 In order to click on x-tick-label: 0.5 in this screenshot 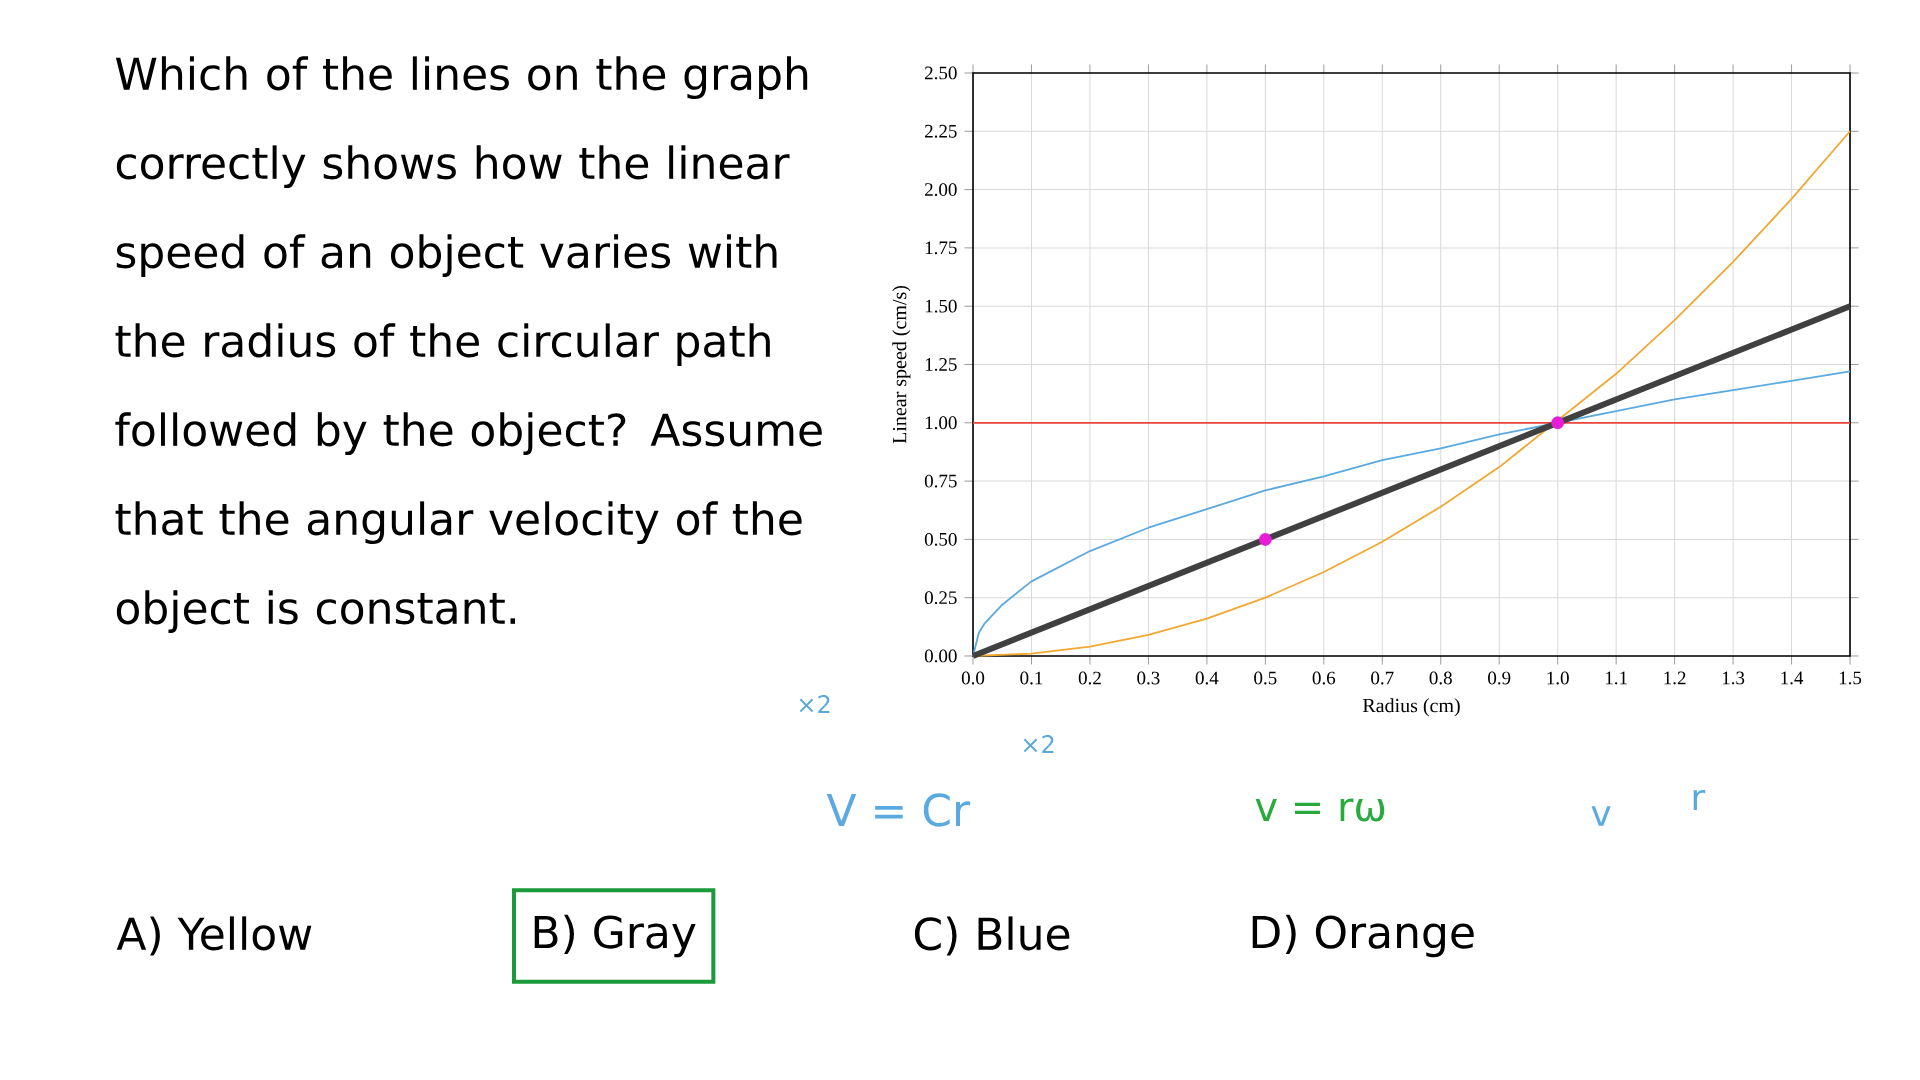, I will do `click(1265, 678)`.